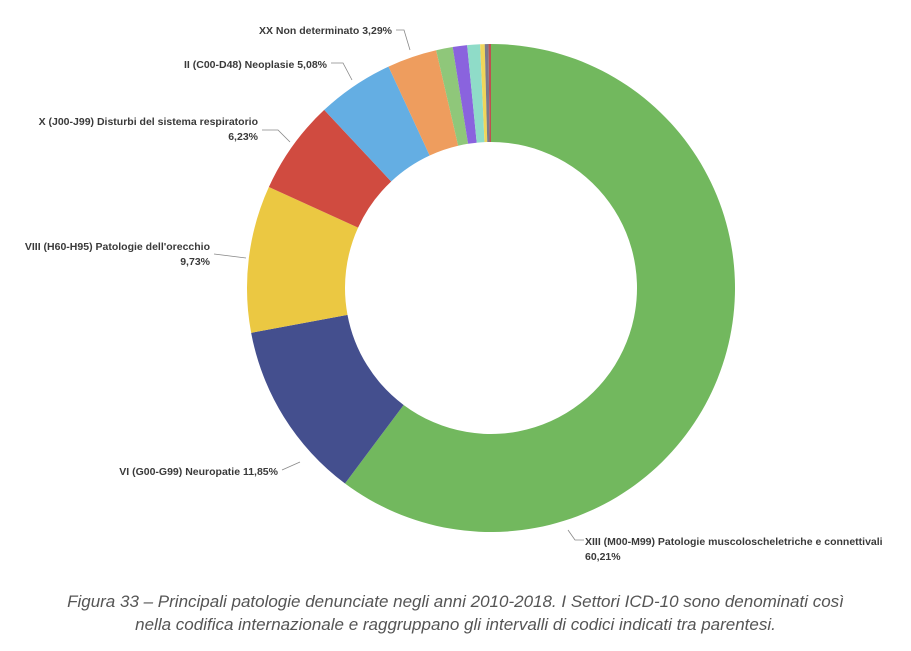 This screenshot has height=651, width=911. I want to click on leader-line-vi, so click(291, 466).